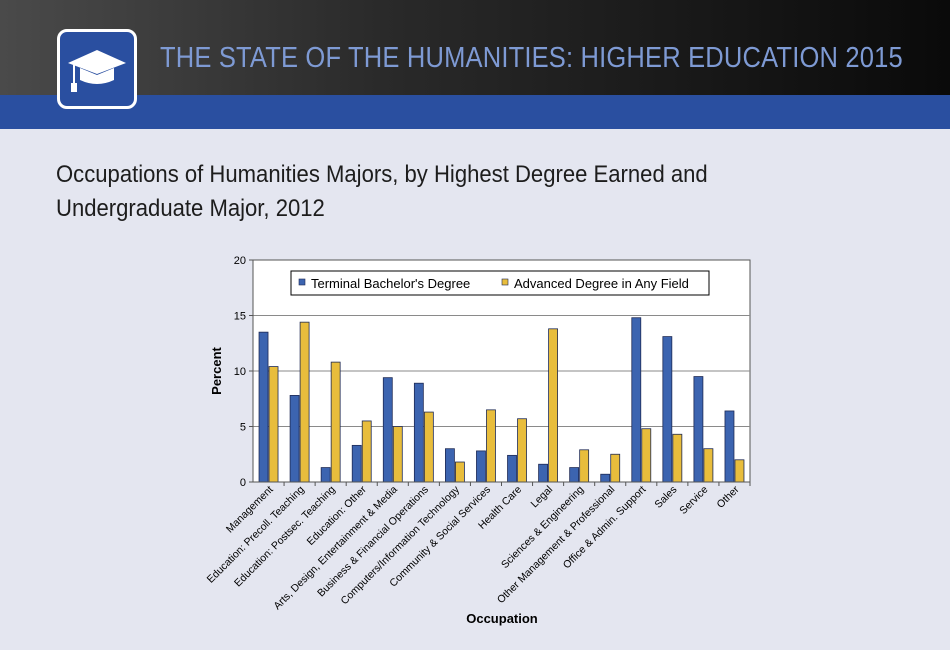  I want to click on legend-label: Terminal Bachelor's Degree, so click(390, 283).